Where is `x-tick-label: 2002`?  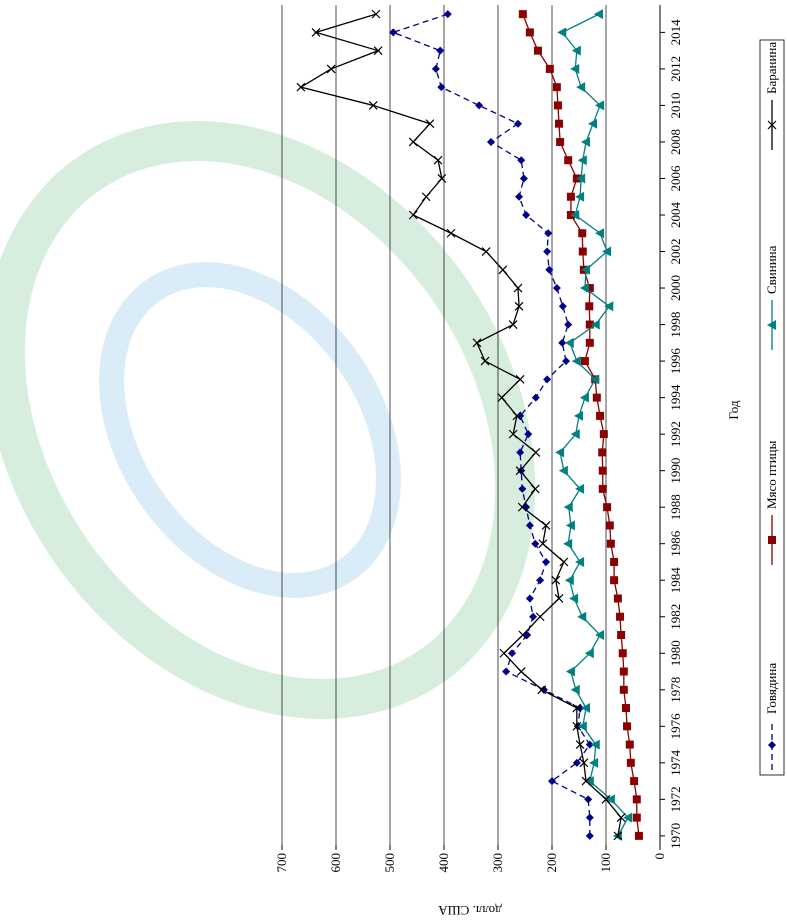 x-tick-label: 2002 is located at coordinates (675, 252).